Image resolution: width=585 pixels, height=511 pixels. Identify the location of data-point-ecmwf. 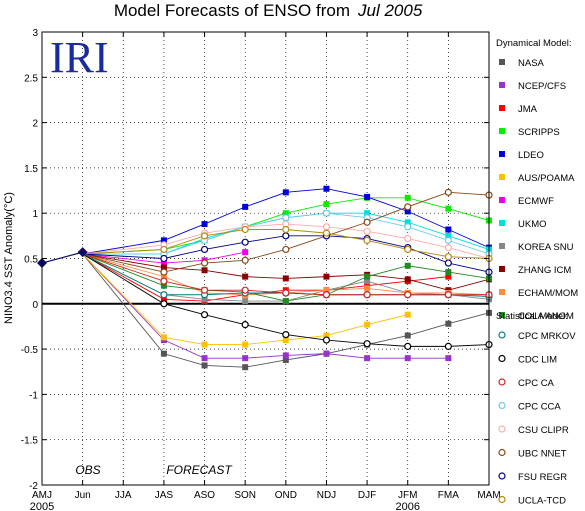
(163, 263).